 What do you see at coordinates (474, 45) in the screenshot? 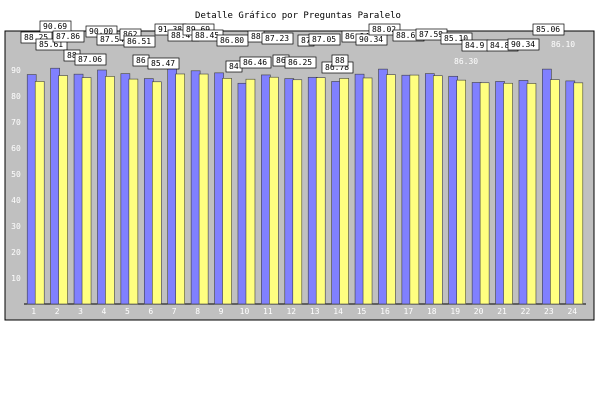
I see `data-label: 84.9` at bounding box center [474, 45].